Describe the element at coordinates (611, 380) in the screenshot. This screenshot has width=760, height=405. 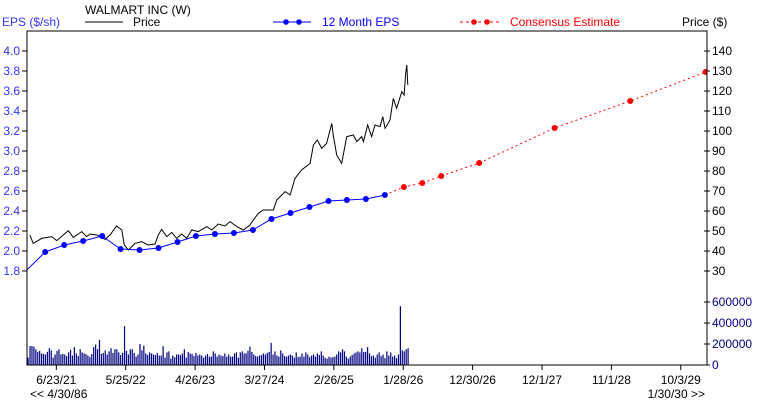
I see `date-tick-label: 11/1/28` at that location.